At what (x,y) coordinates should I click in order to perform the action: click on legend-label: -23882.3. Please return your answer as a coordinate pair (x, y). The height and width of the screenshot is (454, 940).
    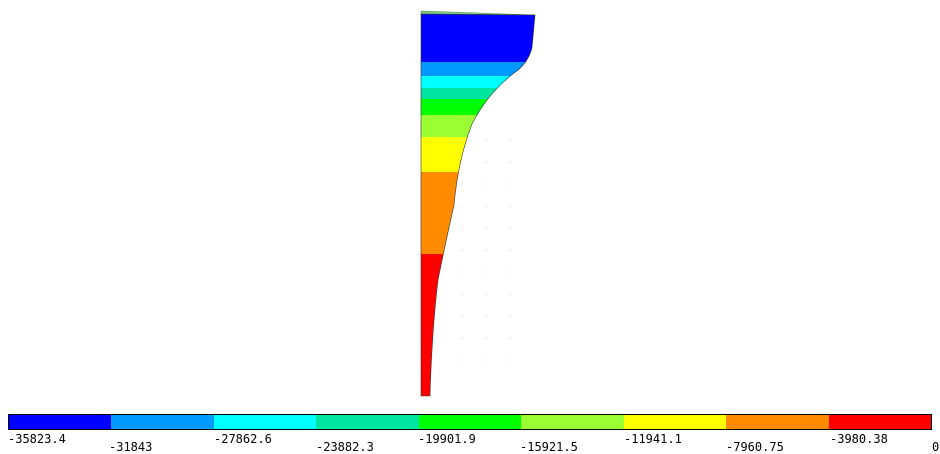
    Looking at the image, I should click on (345, 447).